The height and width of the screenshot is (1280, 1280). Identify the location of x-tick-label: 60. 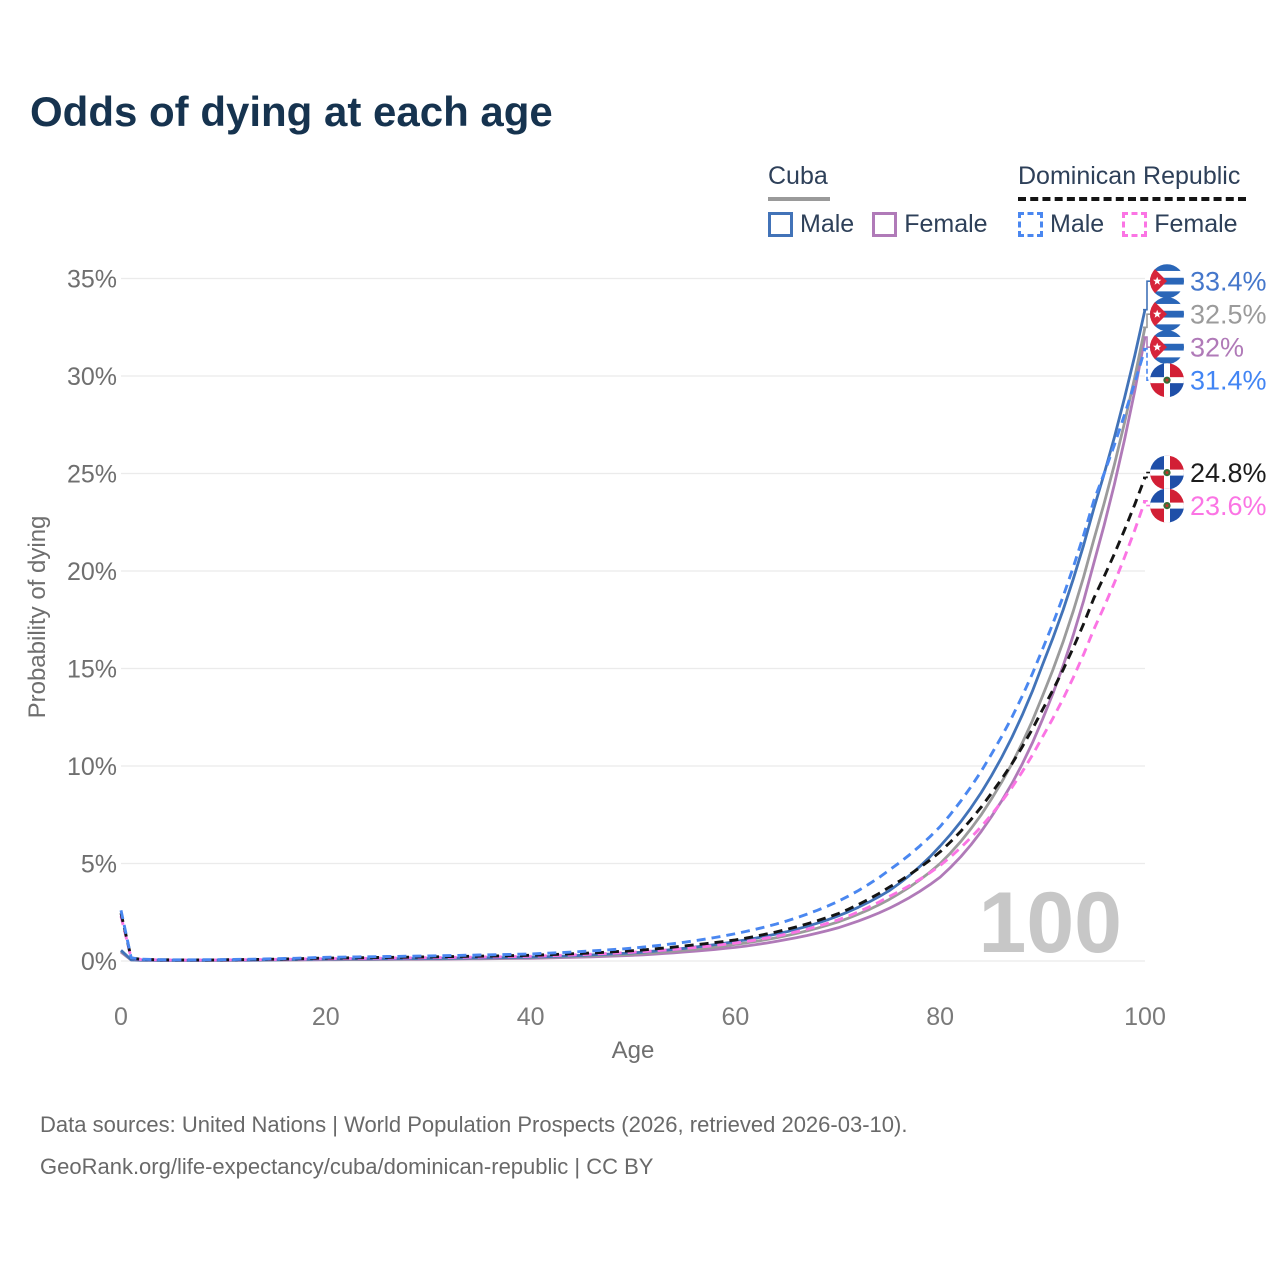
(735, 1017).